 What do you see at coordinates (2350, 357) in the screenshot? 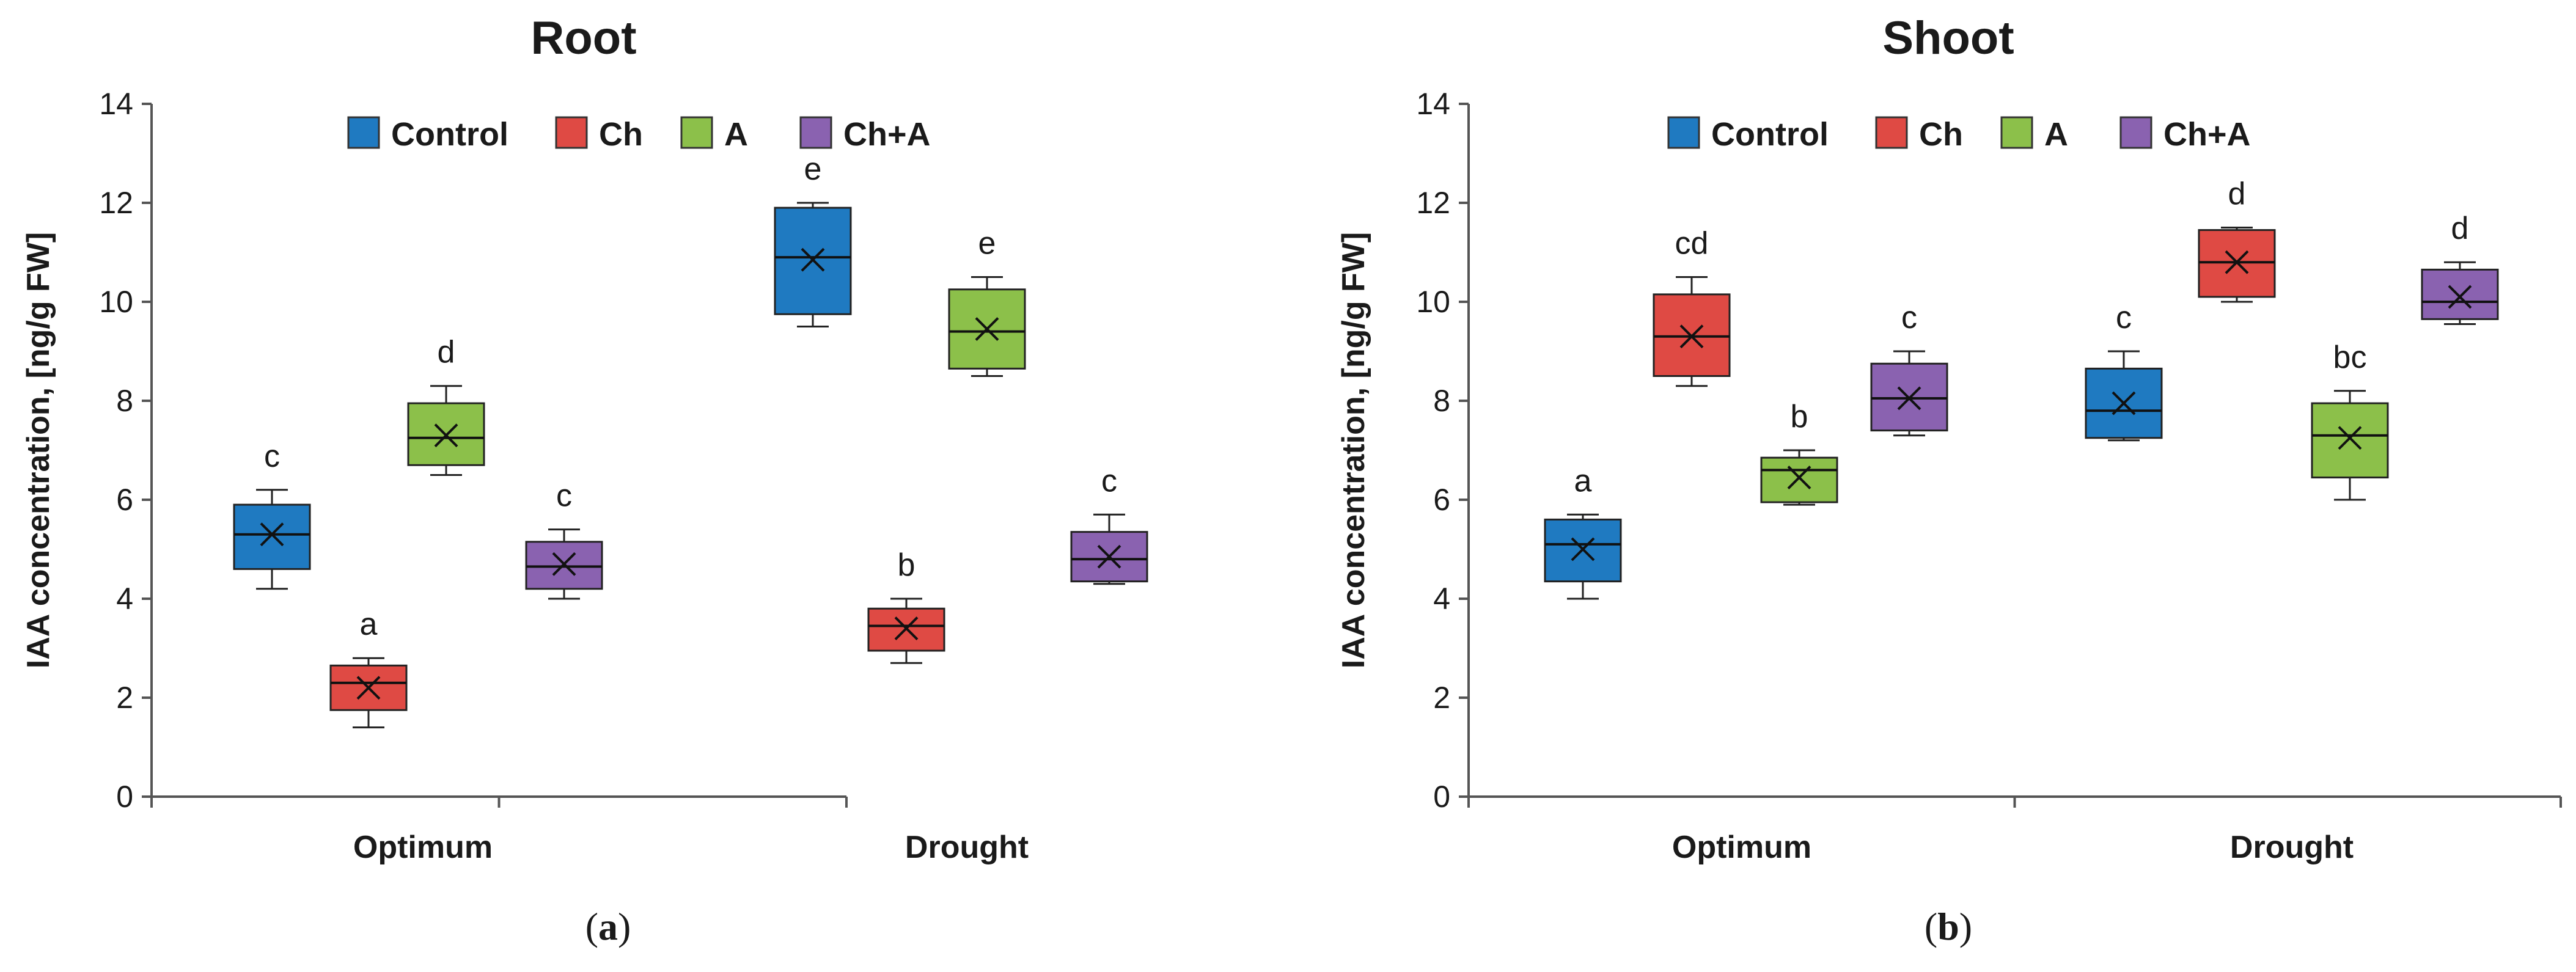
I see `significance-letter: bc` at bounding box center [2350, 357].